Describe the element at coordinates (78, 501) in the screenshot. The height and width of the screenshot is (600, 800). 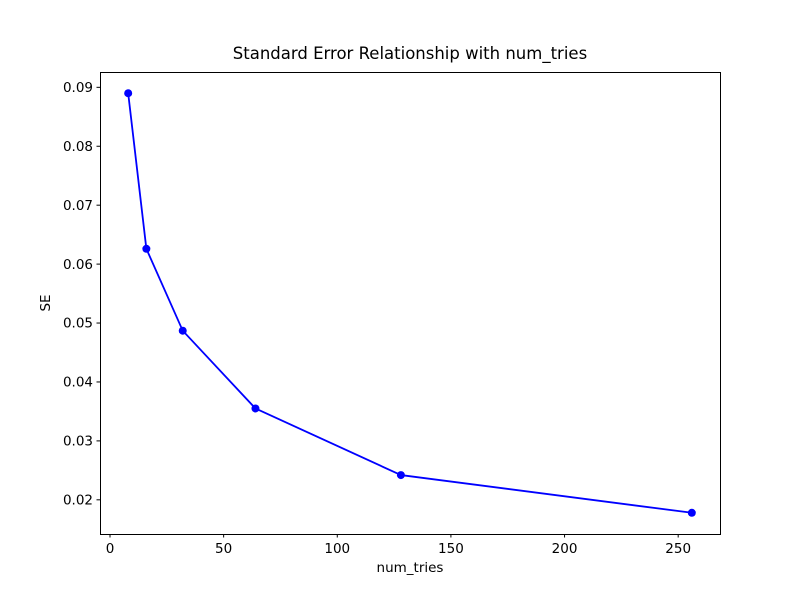
I see `y-tick-label: 0.02` at that location.